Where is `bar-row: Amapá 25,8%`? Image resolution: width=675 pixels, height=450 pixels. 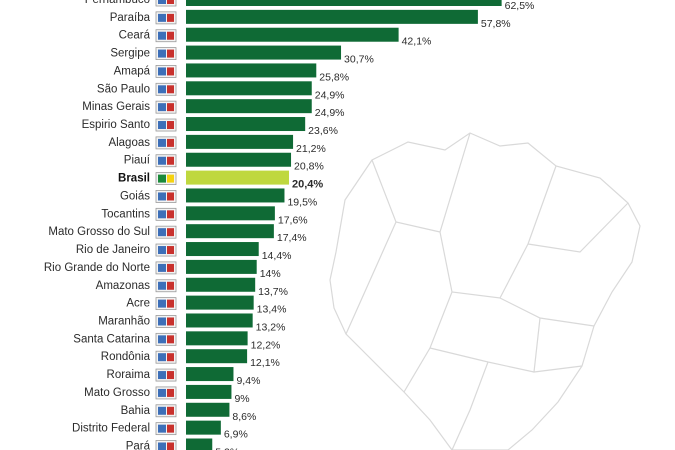 bar-row: Amapá 25,8% is located at coordinates (231, 73).